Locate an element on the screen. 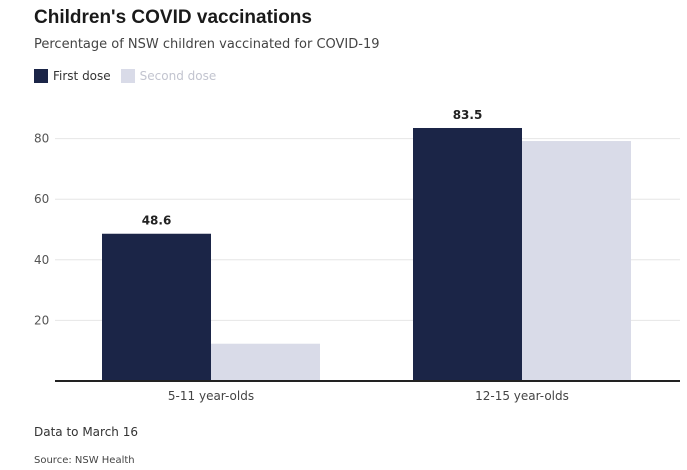 The height and width of the screenshot is (470, 687). y-tick-label-80: 80 is located at coordinates (41, 139).